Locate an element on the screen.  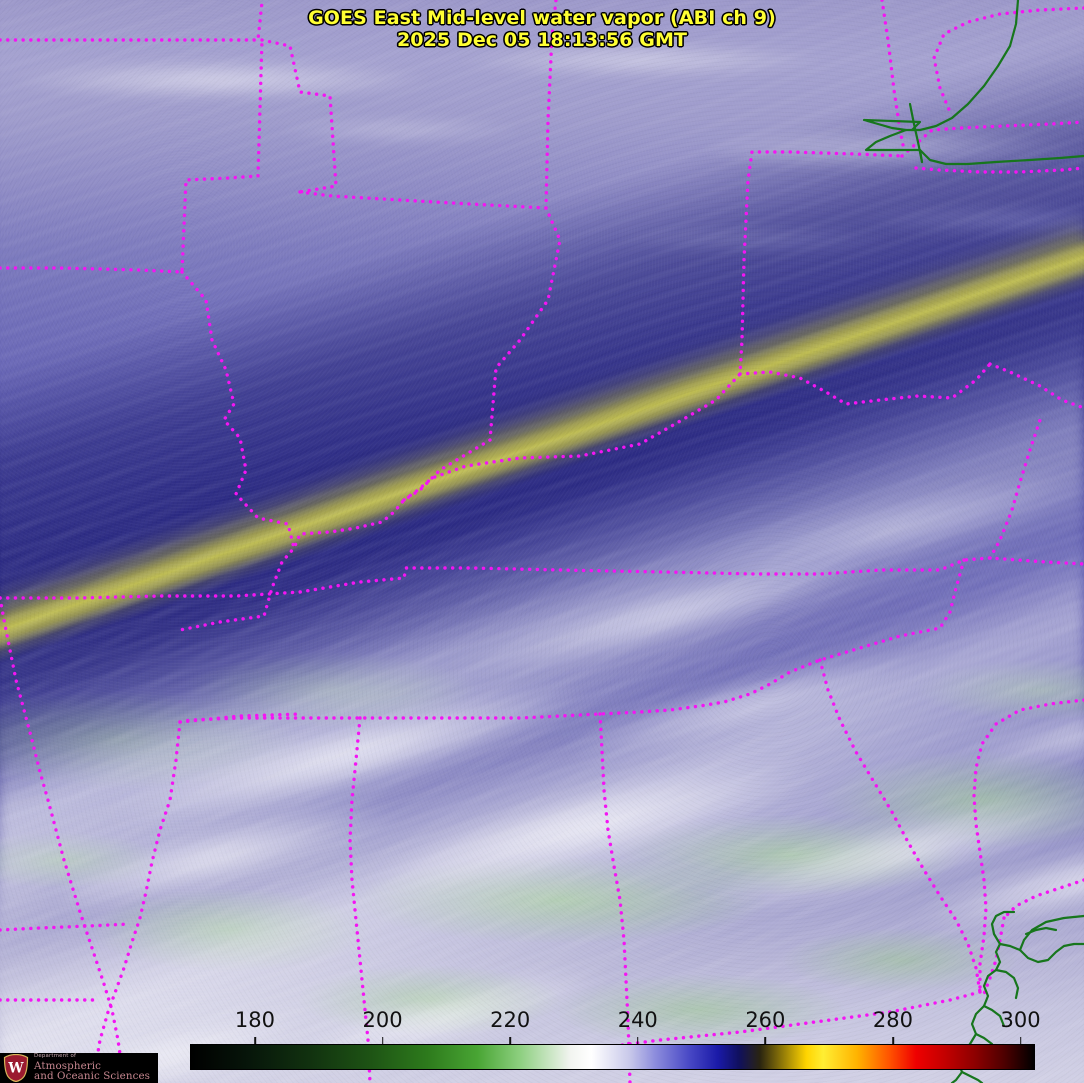
logo-name-line-1: Atmospheric is located at coordinates (68, 1065).